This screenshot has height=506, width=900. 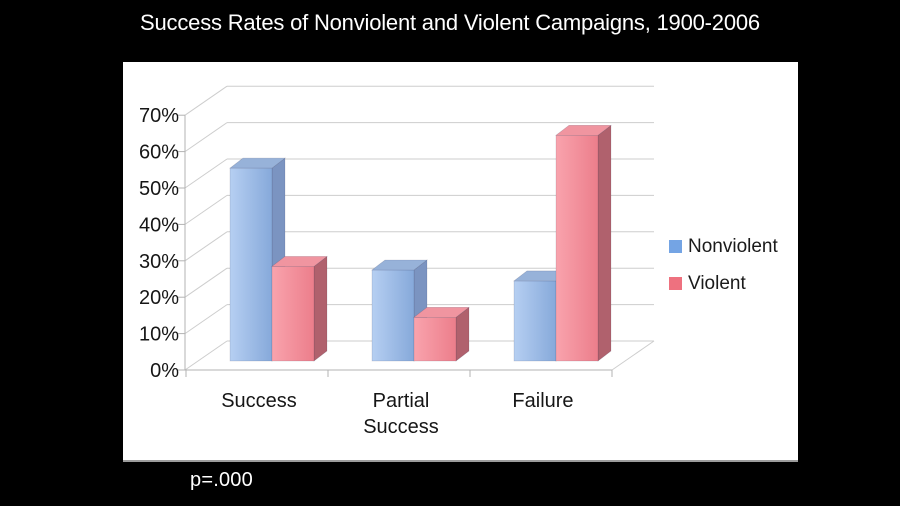 I want to click on x-axis-label: Failure, so click(x=542, y=401).